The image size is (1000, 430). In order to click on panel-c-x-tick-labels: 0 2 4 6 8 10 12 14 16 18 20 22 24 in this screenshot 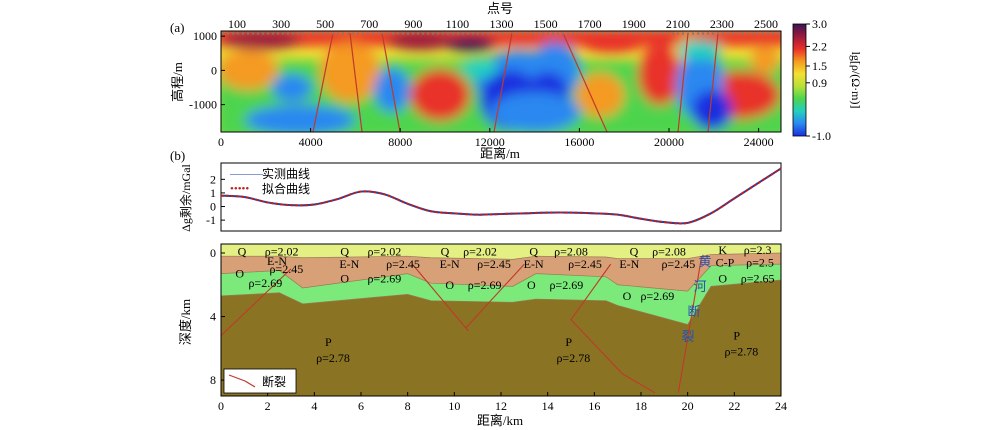, I will do `click(502, 402)`.